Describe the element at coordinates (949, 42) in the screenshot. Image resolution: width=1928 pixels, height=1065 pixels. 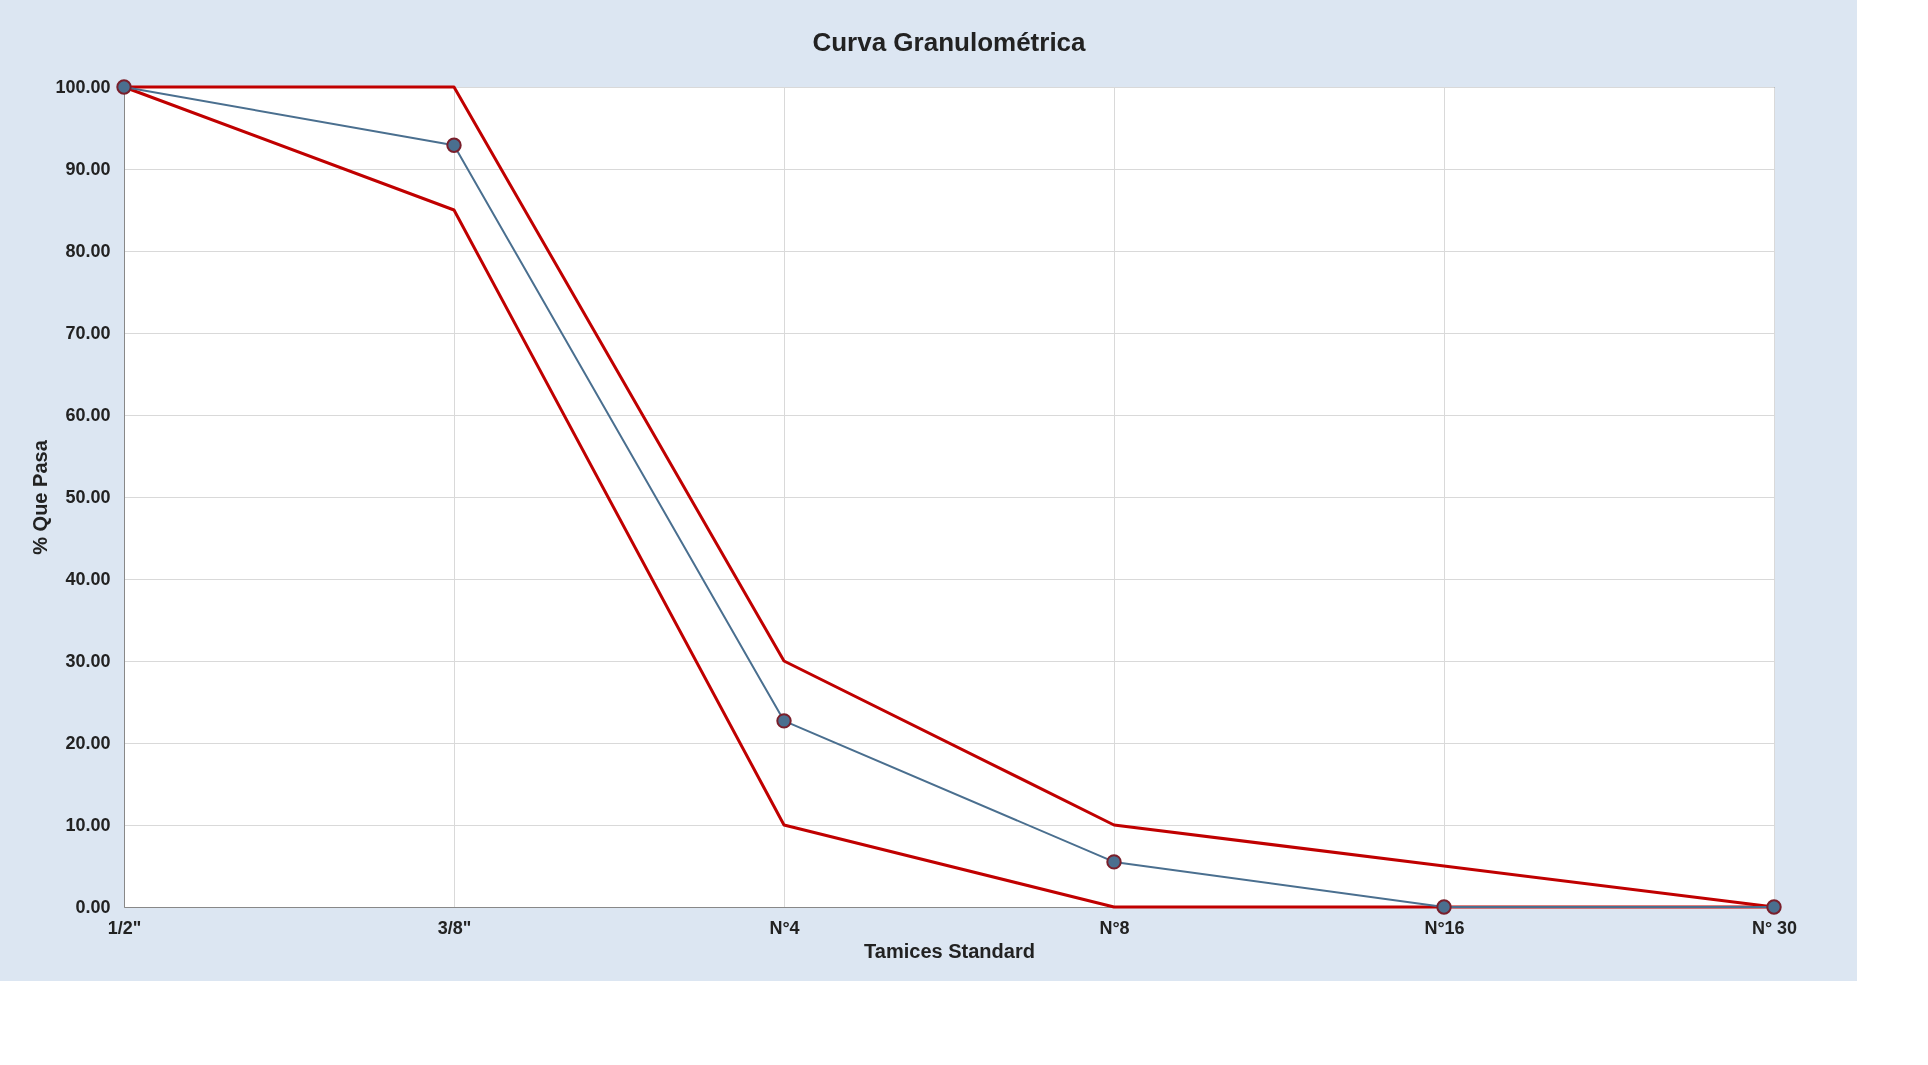
I see `chart-title: Curva Granulométrica` at that location.